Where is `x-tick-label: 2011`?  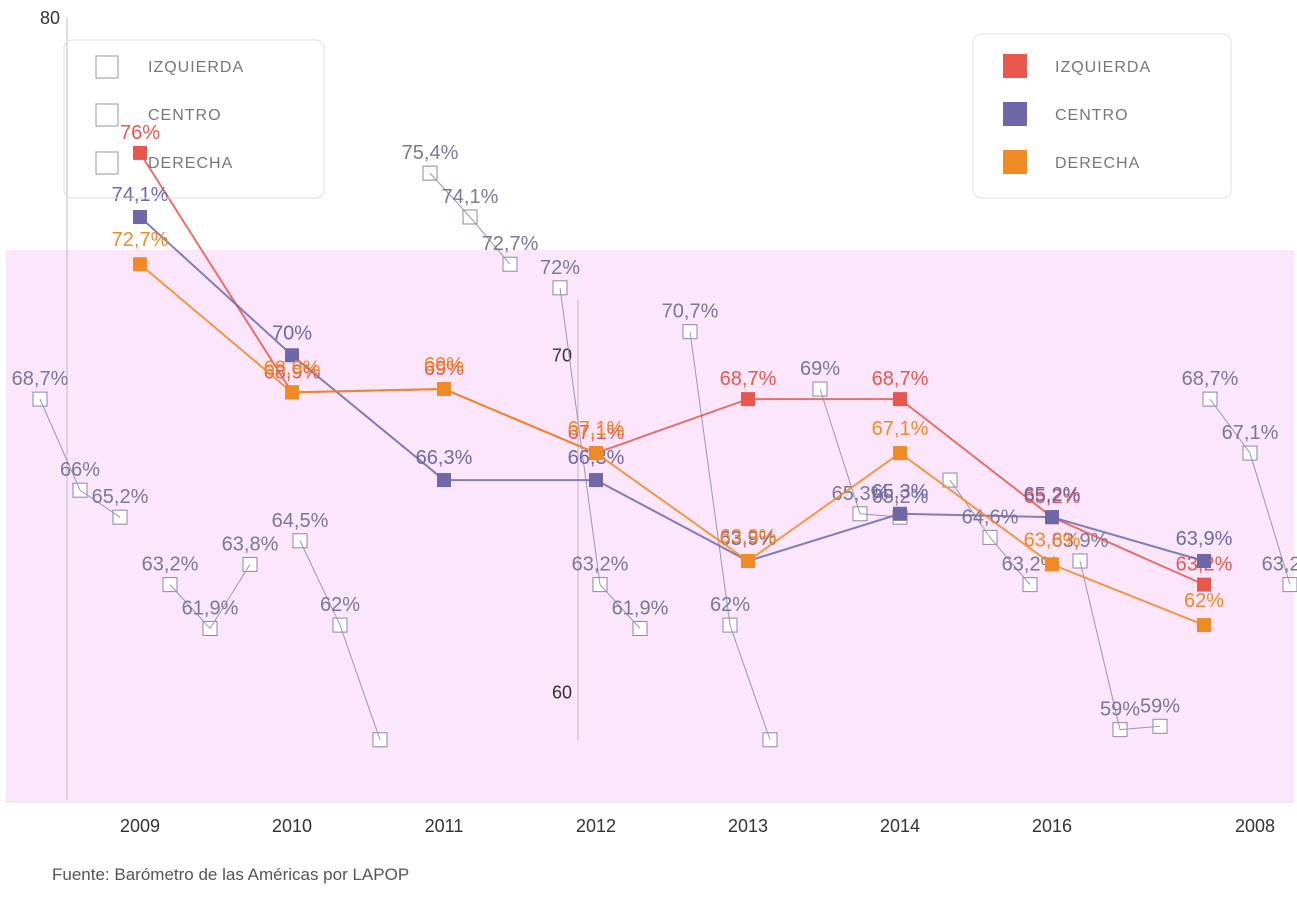
x-tick-label: 2011 is located at coordinates (444, 826).